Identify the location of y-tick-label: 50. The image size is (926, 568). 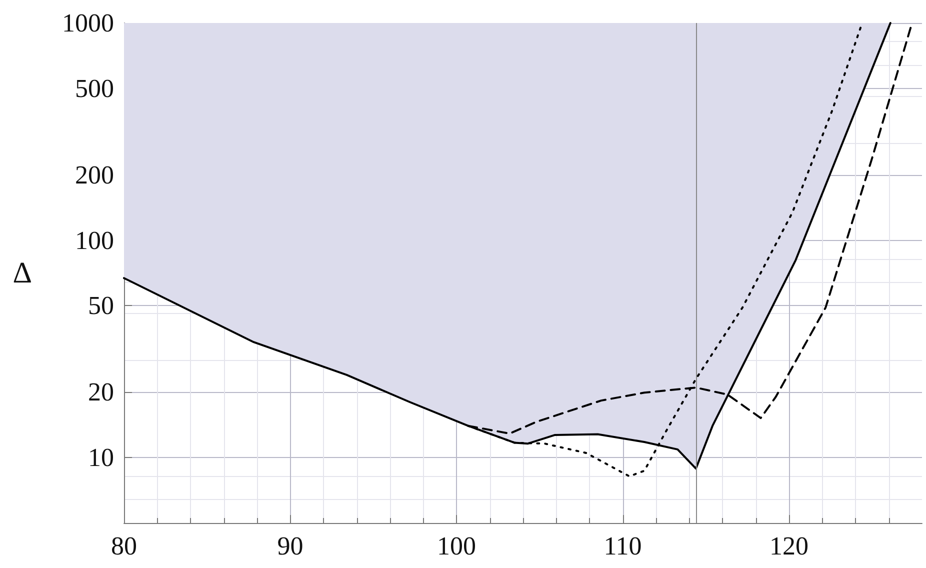
(101, 305).